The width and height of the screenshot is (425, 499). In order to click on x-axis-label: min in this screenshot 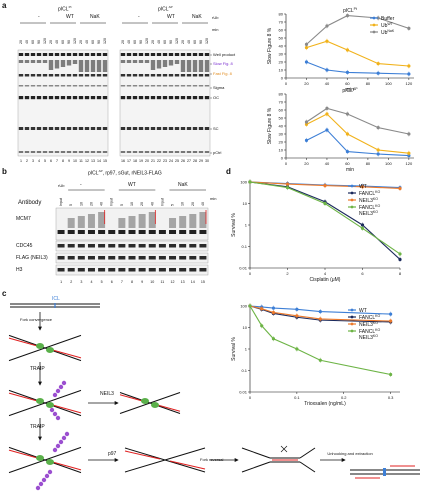, I will do `click(350, 170)`.